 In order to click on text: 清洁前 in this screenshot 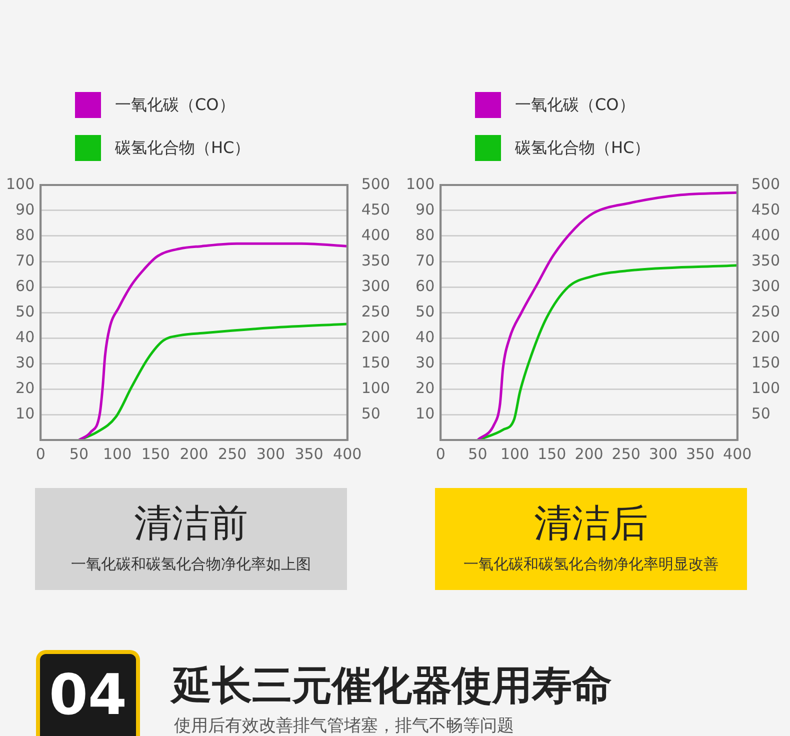, I will do `click(191, 523)`.